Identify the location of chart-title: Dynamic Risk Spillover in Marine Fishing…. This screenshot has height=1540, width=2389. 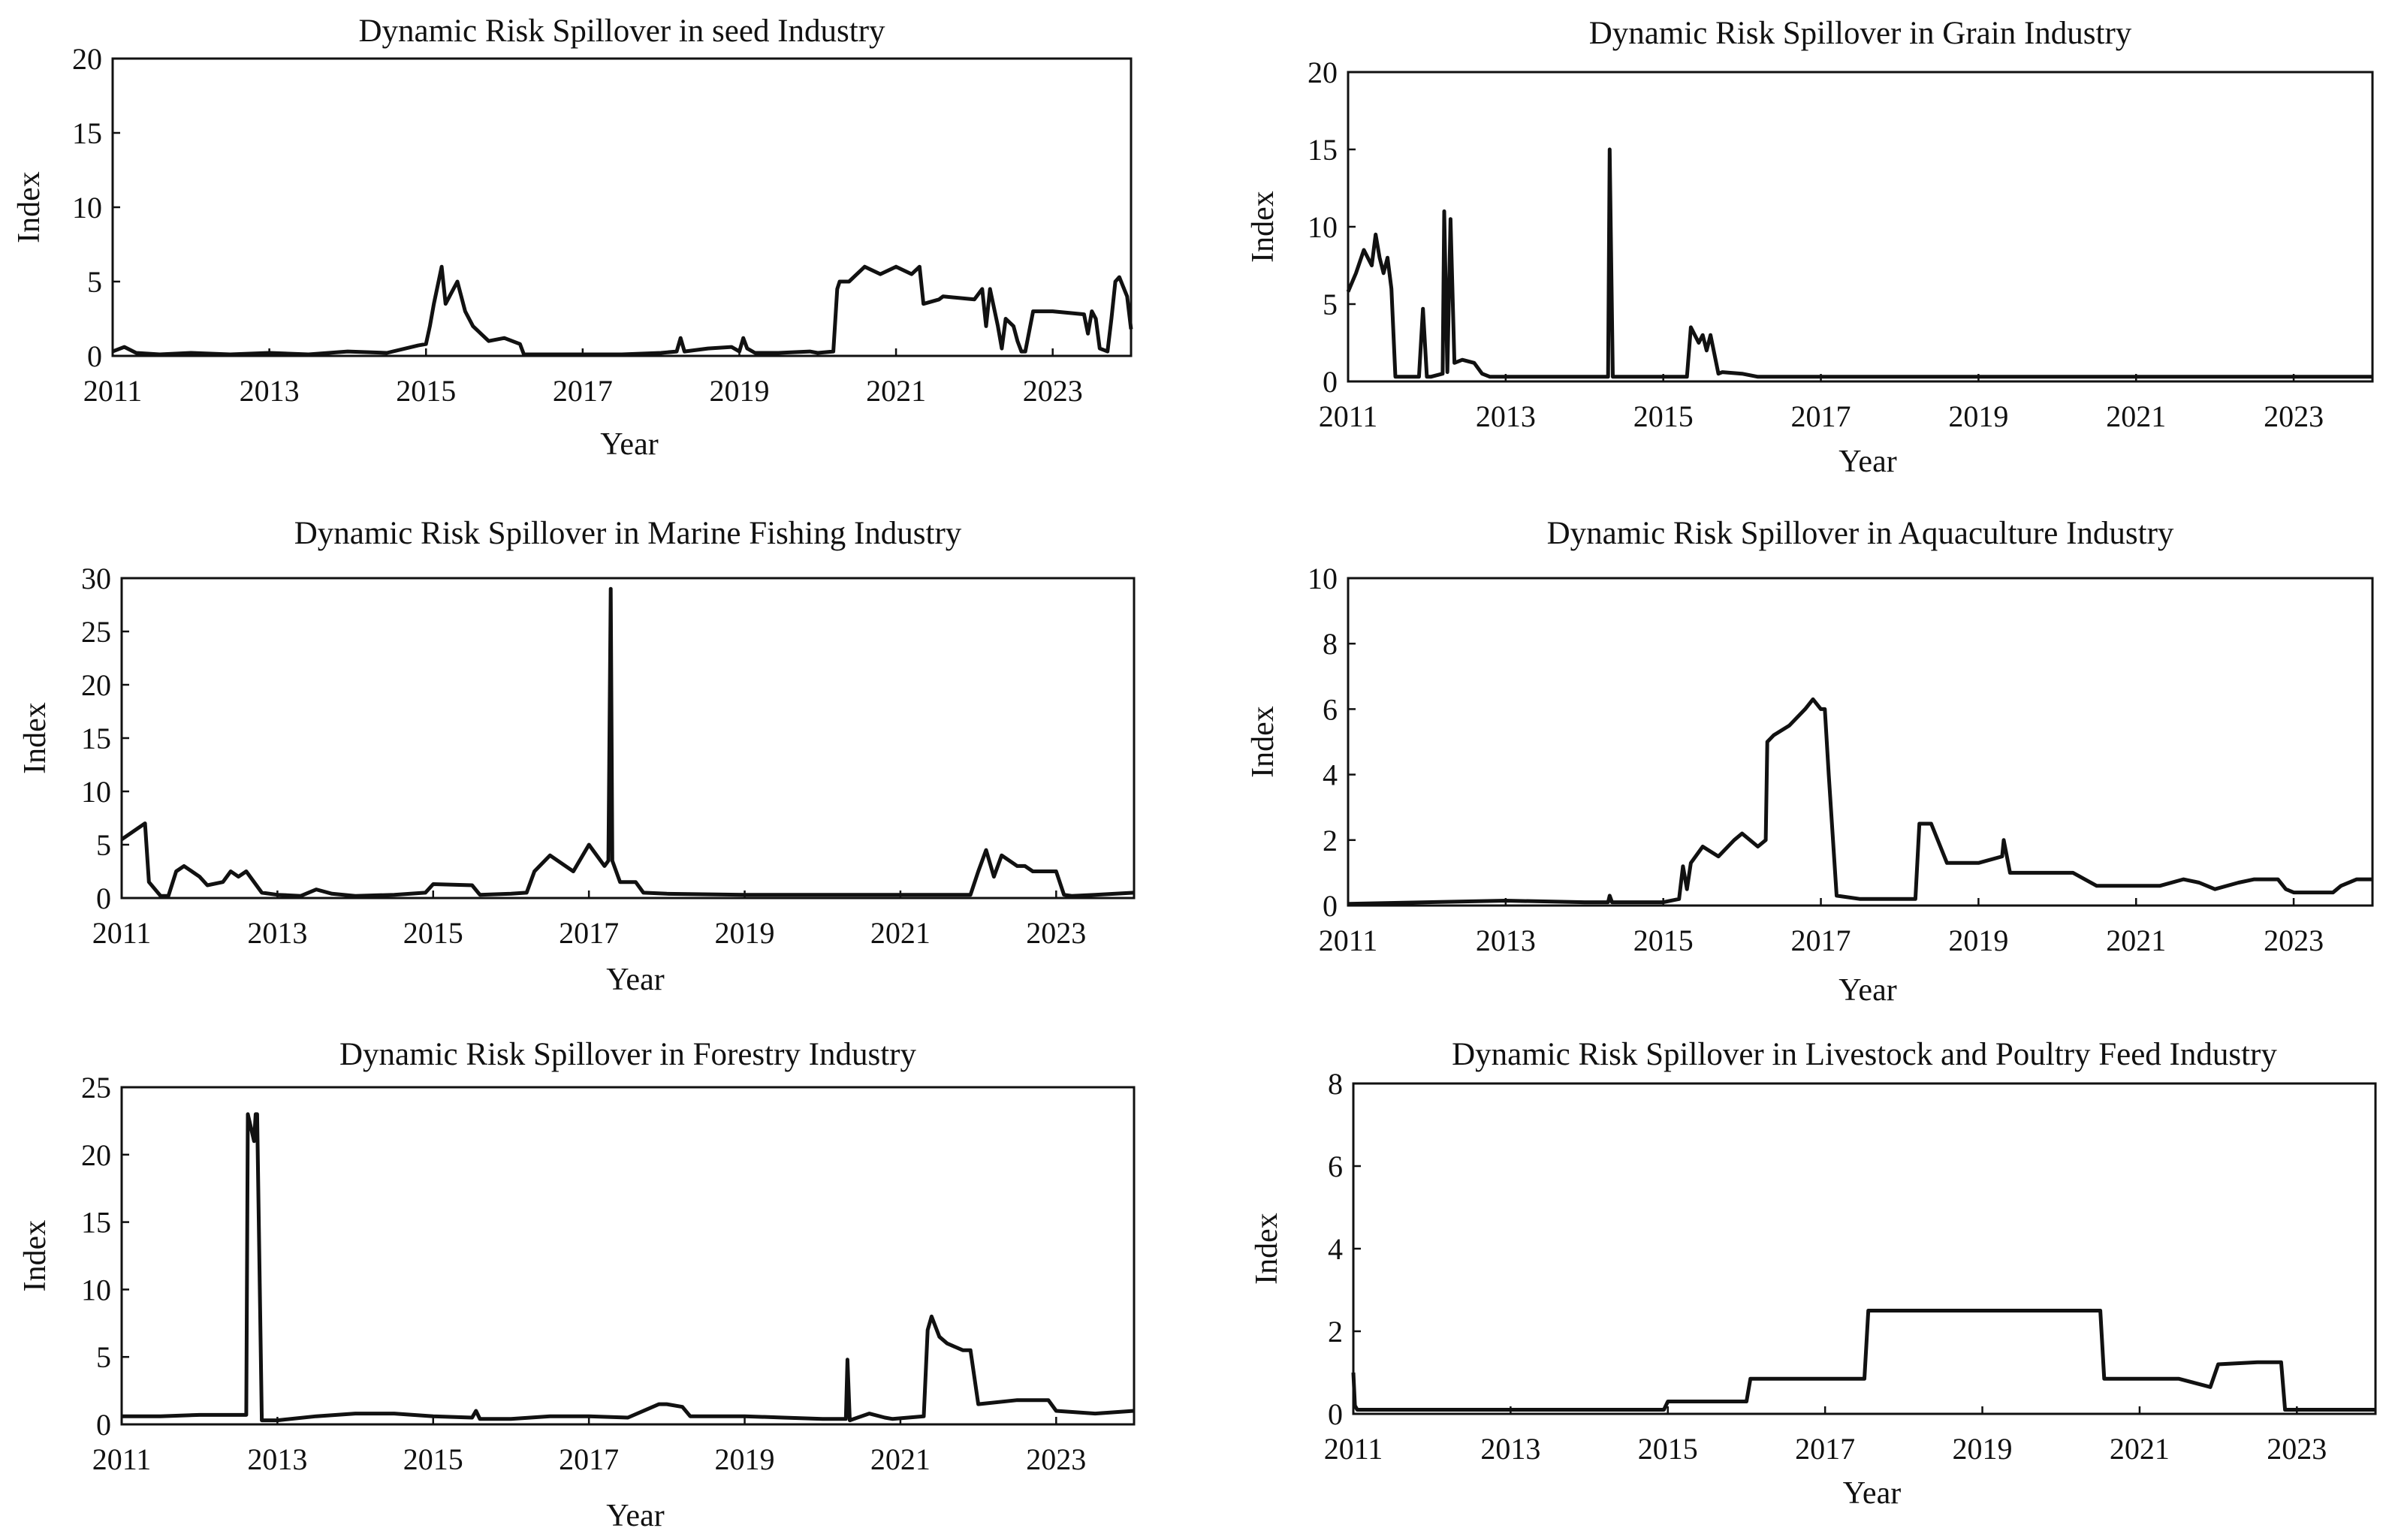
(628, 533).